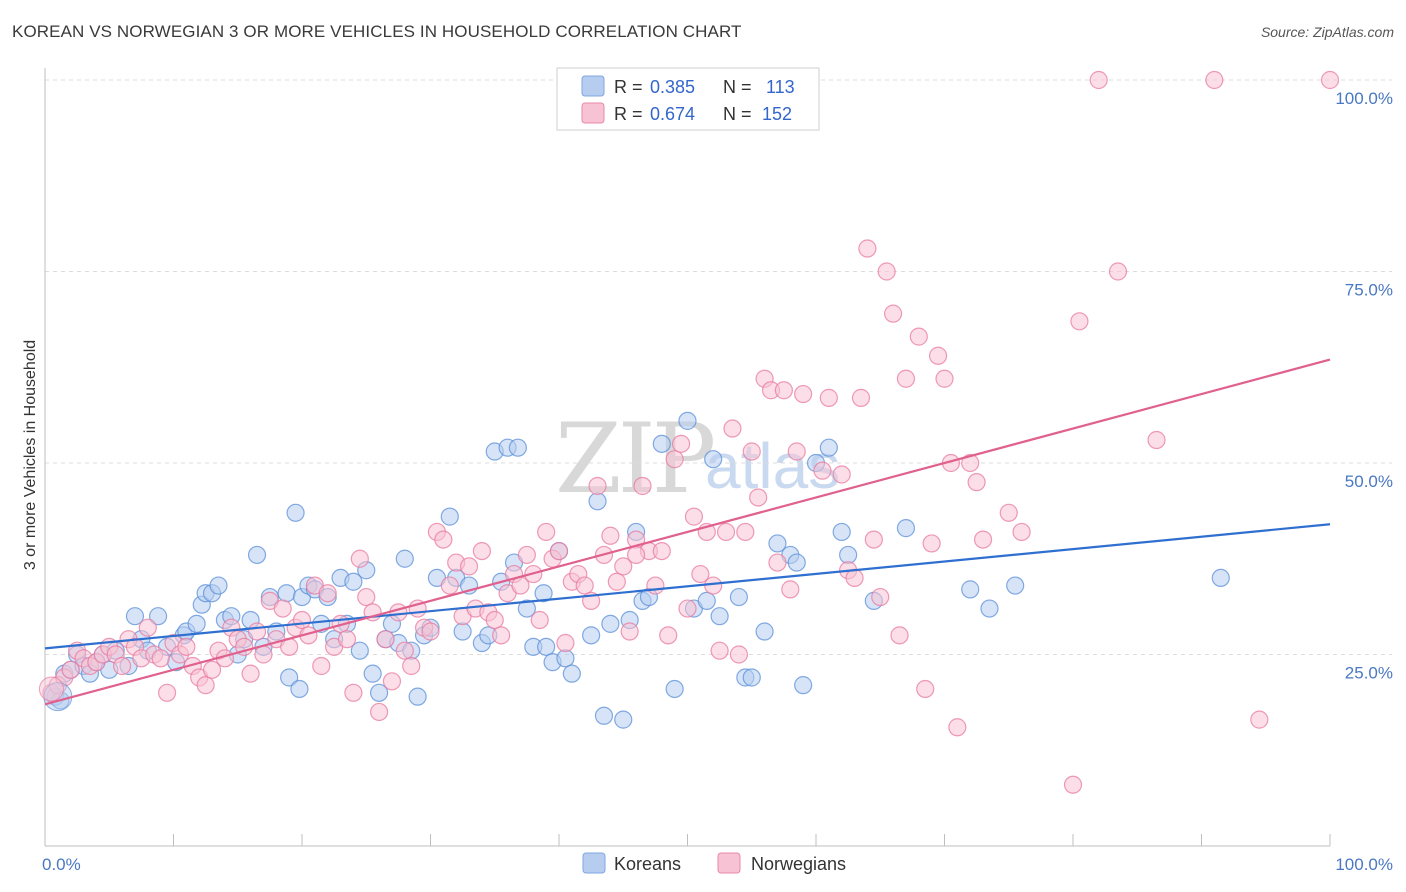  What do you see at coordinates (780, 87) in the screenshot?
I see `legend-n-value: 113` at bounding box center [780, 87].